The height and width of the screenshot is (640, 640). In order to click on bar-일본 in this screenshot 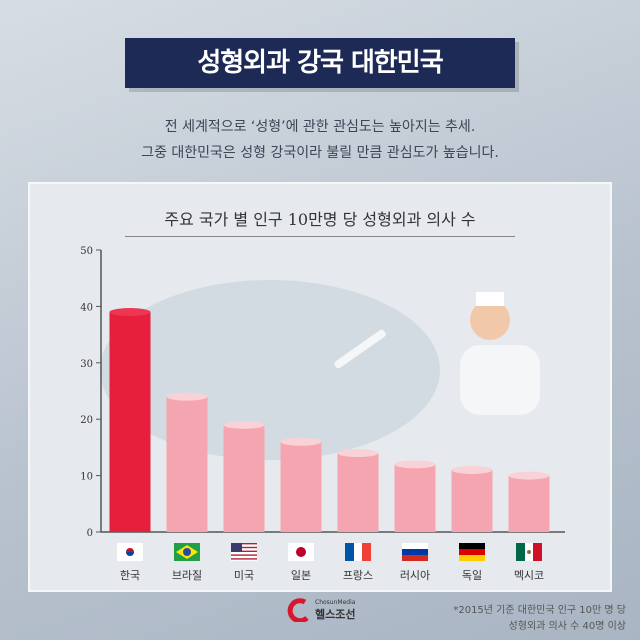, I will do `click(301, 486)`.